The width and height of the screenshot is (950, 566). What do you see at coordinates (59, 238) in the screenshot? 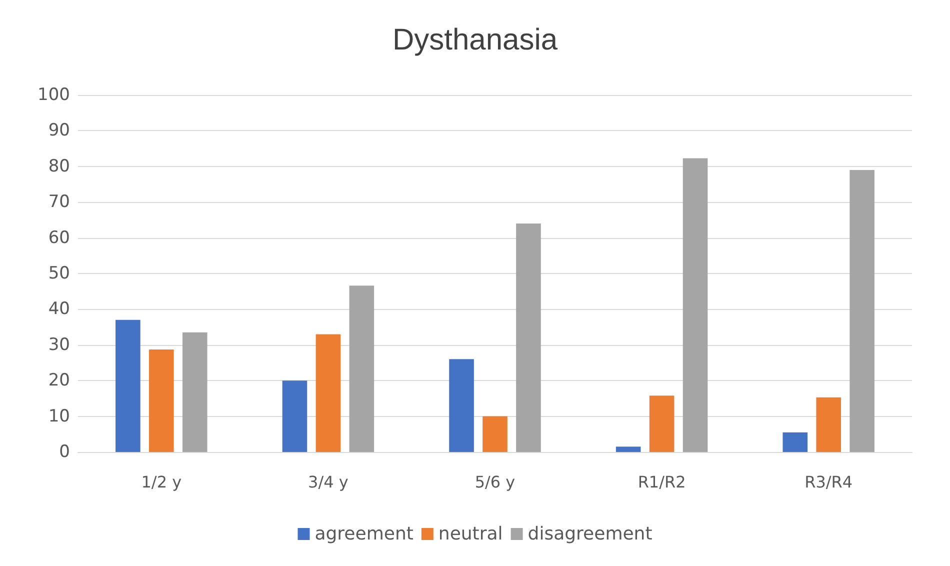
I see `y-tick-label: 60` at bounding box center [59, 238].